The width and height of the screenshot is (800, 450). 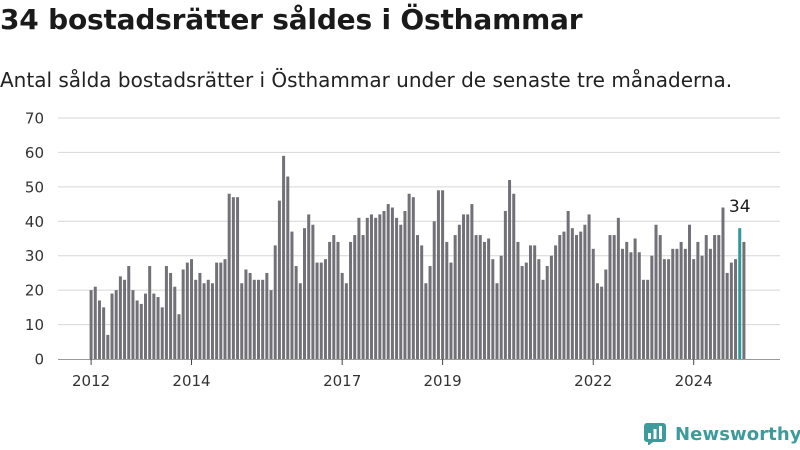 What do you see at coordinates (34, 119) in the screenshot?
I see `y-tick-label: 70` at bounding box center [34, 119].